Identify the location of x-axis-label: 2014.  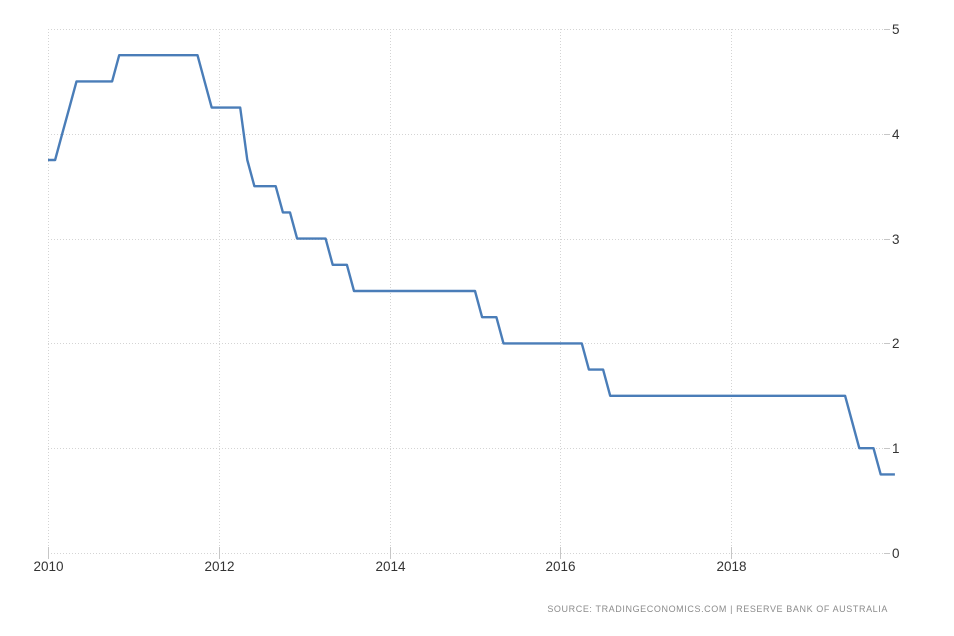
(390, 566).